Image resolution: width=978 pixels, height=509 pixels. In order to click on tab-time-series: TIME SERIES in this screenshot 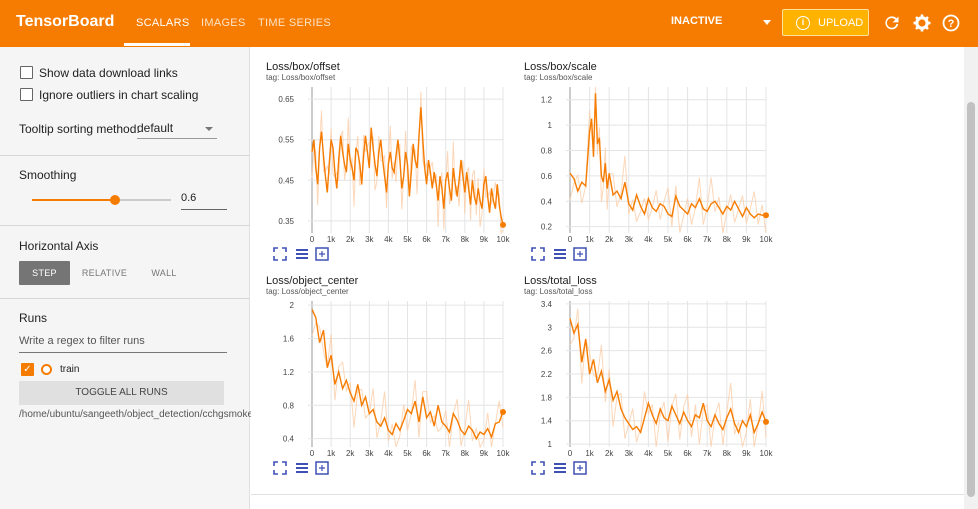, I will do `click(294, 23)`.